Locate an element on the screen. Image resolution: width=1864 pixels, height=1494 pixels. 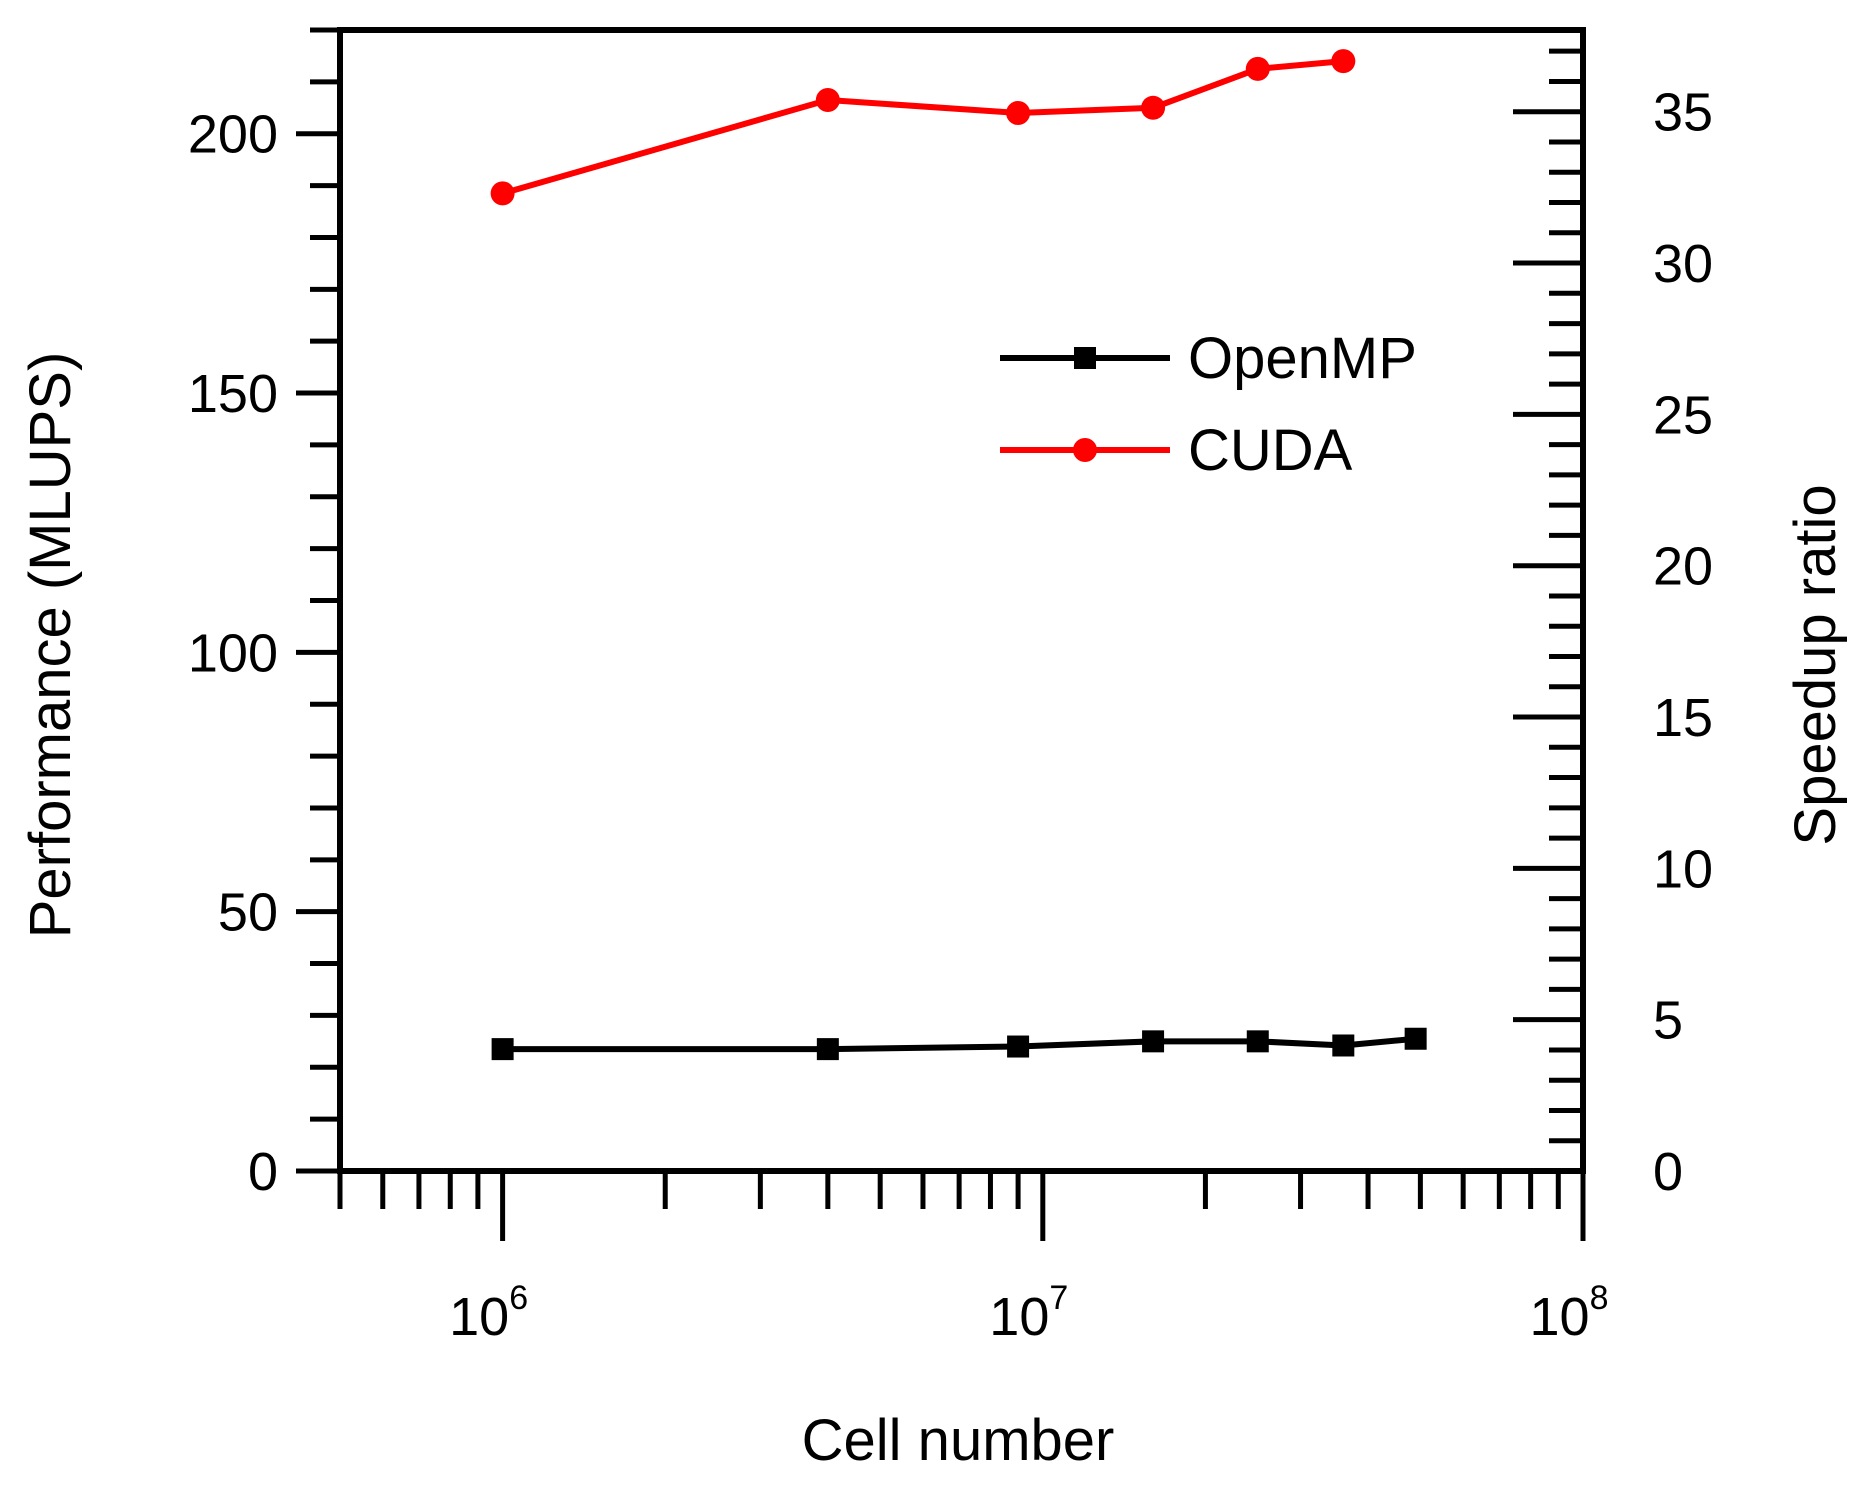
left-y-axis-title: Performance (MLUPS) is located at coordinates (50, 645).